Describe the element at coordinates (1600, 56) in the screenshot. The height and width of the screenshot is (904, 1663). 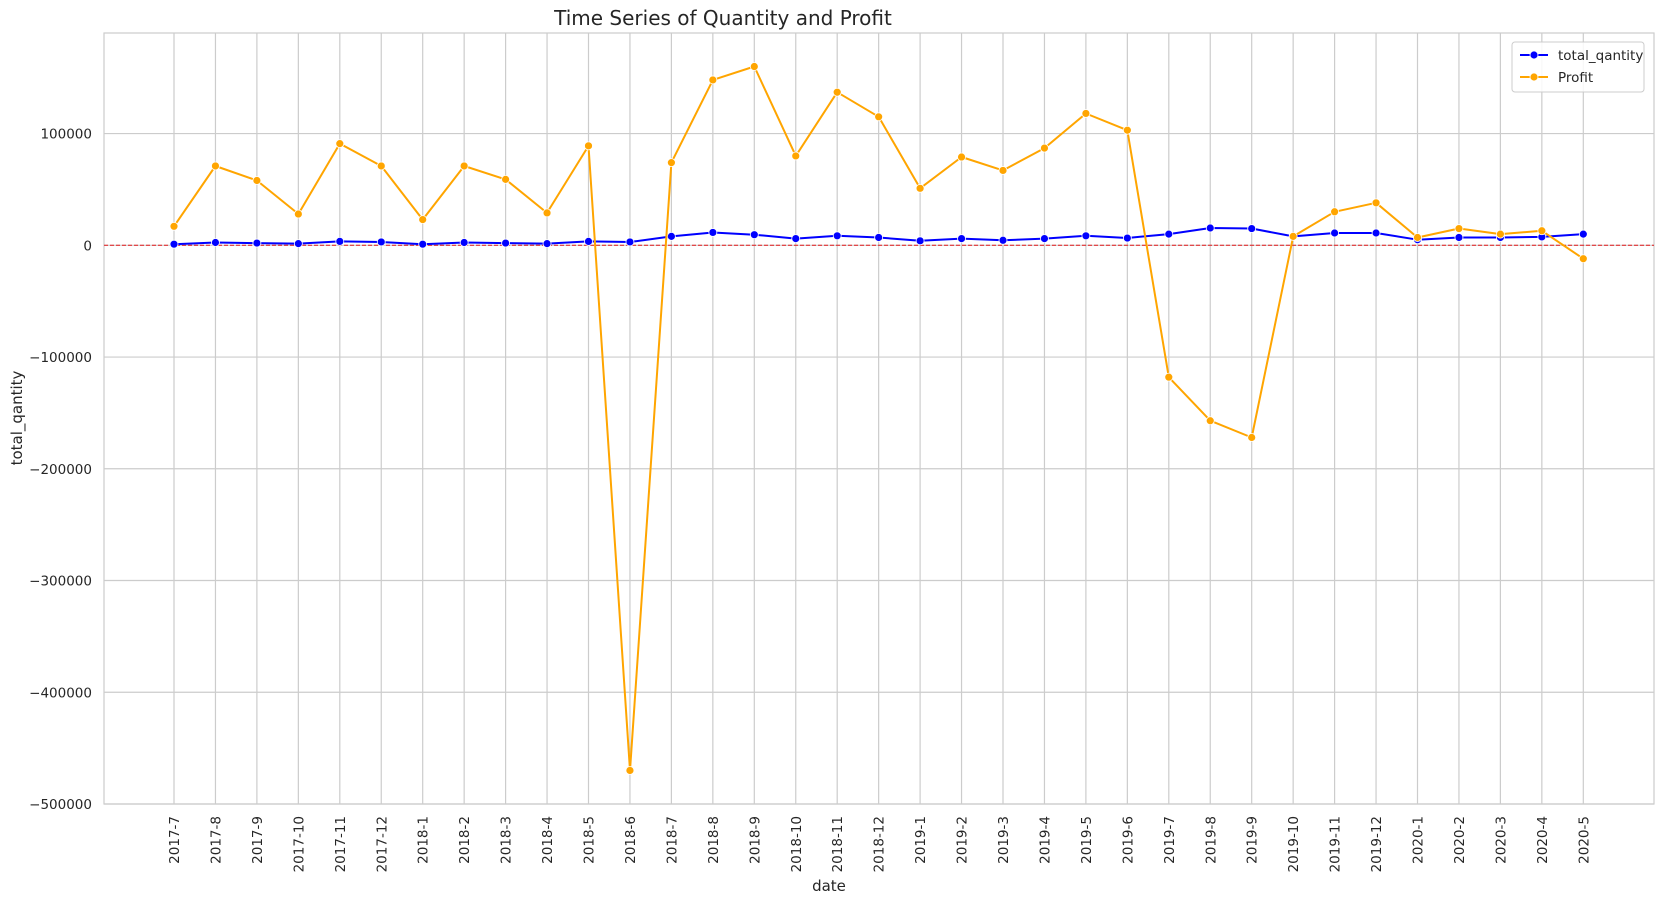
I see `legend-label: total_qantity` at that location.